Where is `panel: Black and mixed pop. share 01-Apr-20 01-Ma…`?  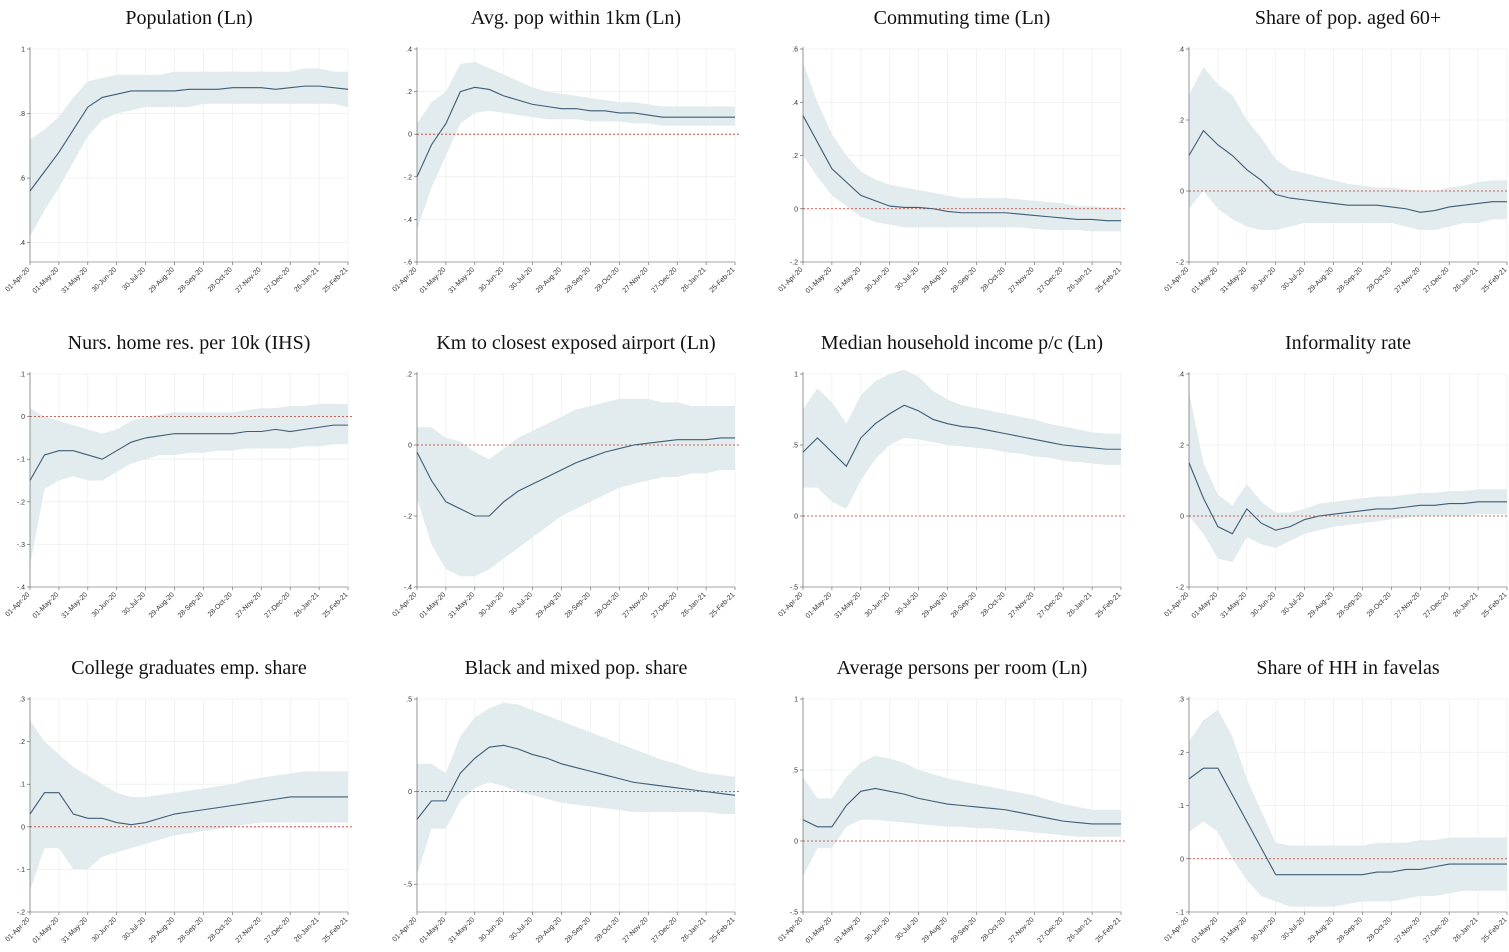
panel: Black and mixed pop. share 01-Apr-20 01-Ma… is located at coordinates (565, 801).